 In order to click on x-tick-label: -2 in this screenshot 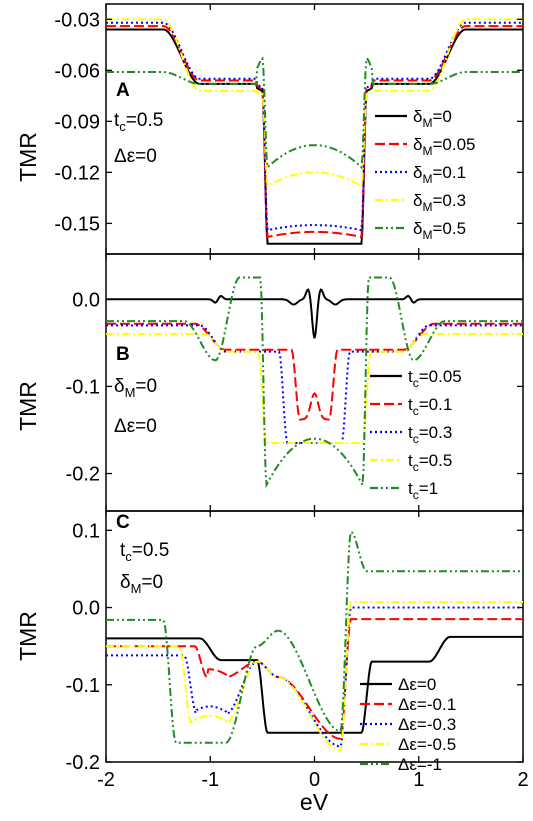, I will do `click(106, 780)`.